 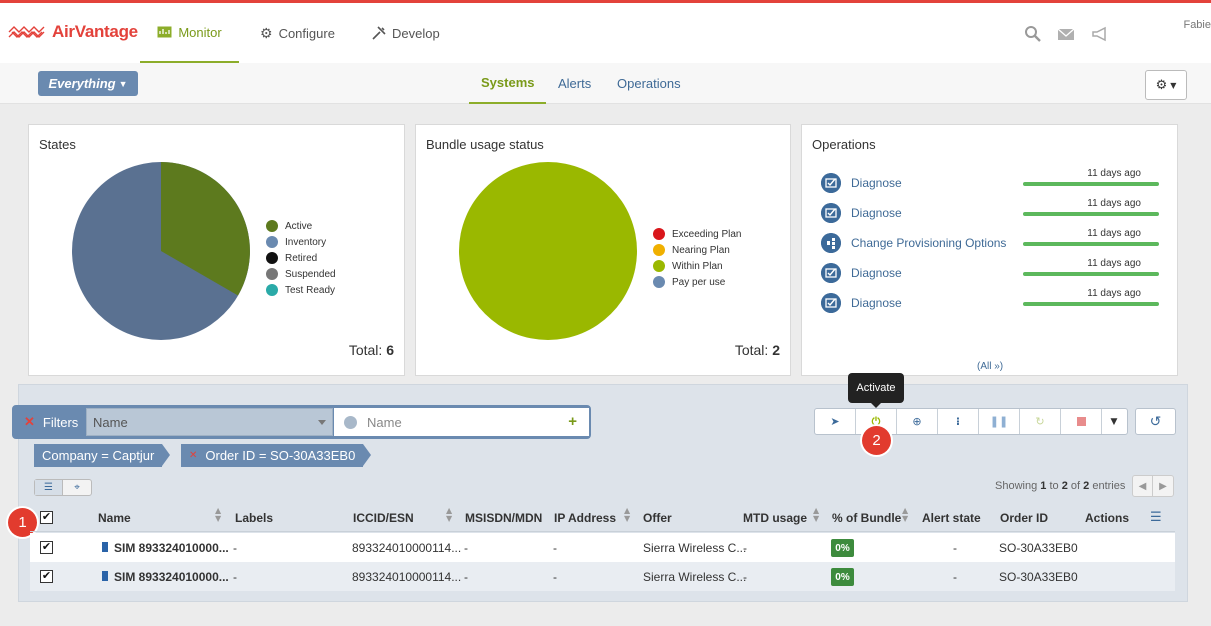 I want to click on tab-systems: Systems, so click(x=508, y=83).